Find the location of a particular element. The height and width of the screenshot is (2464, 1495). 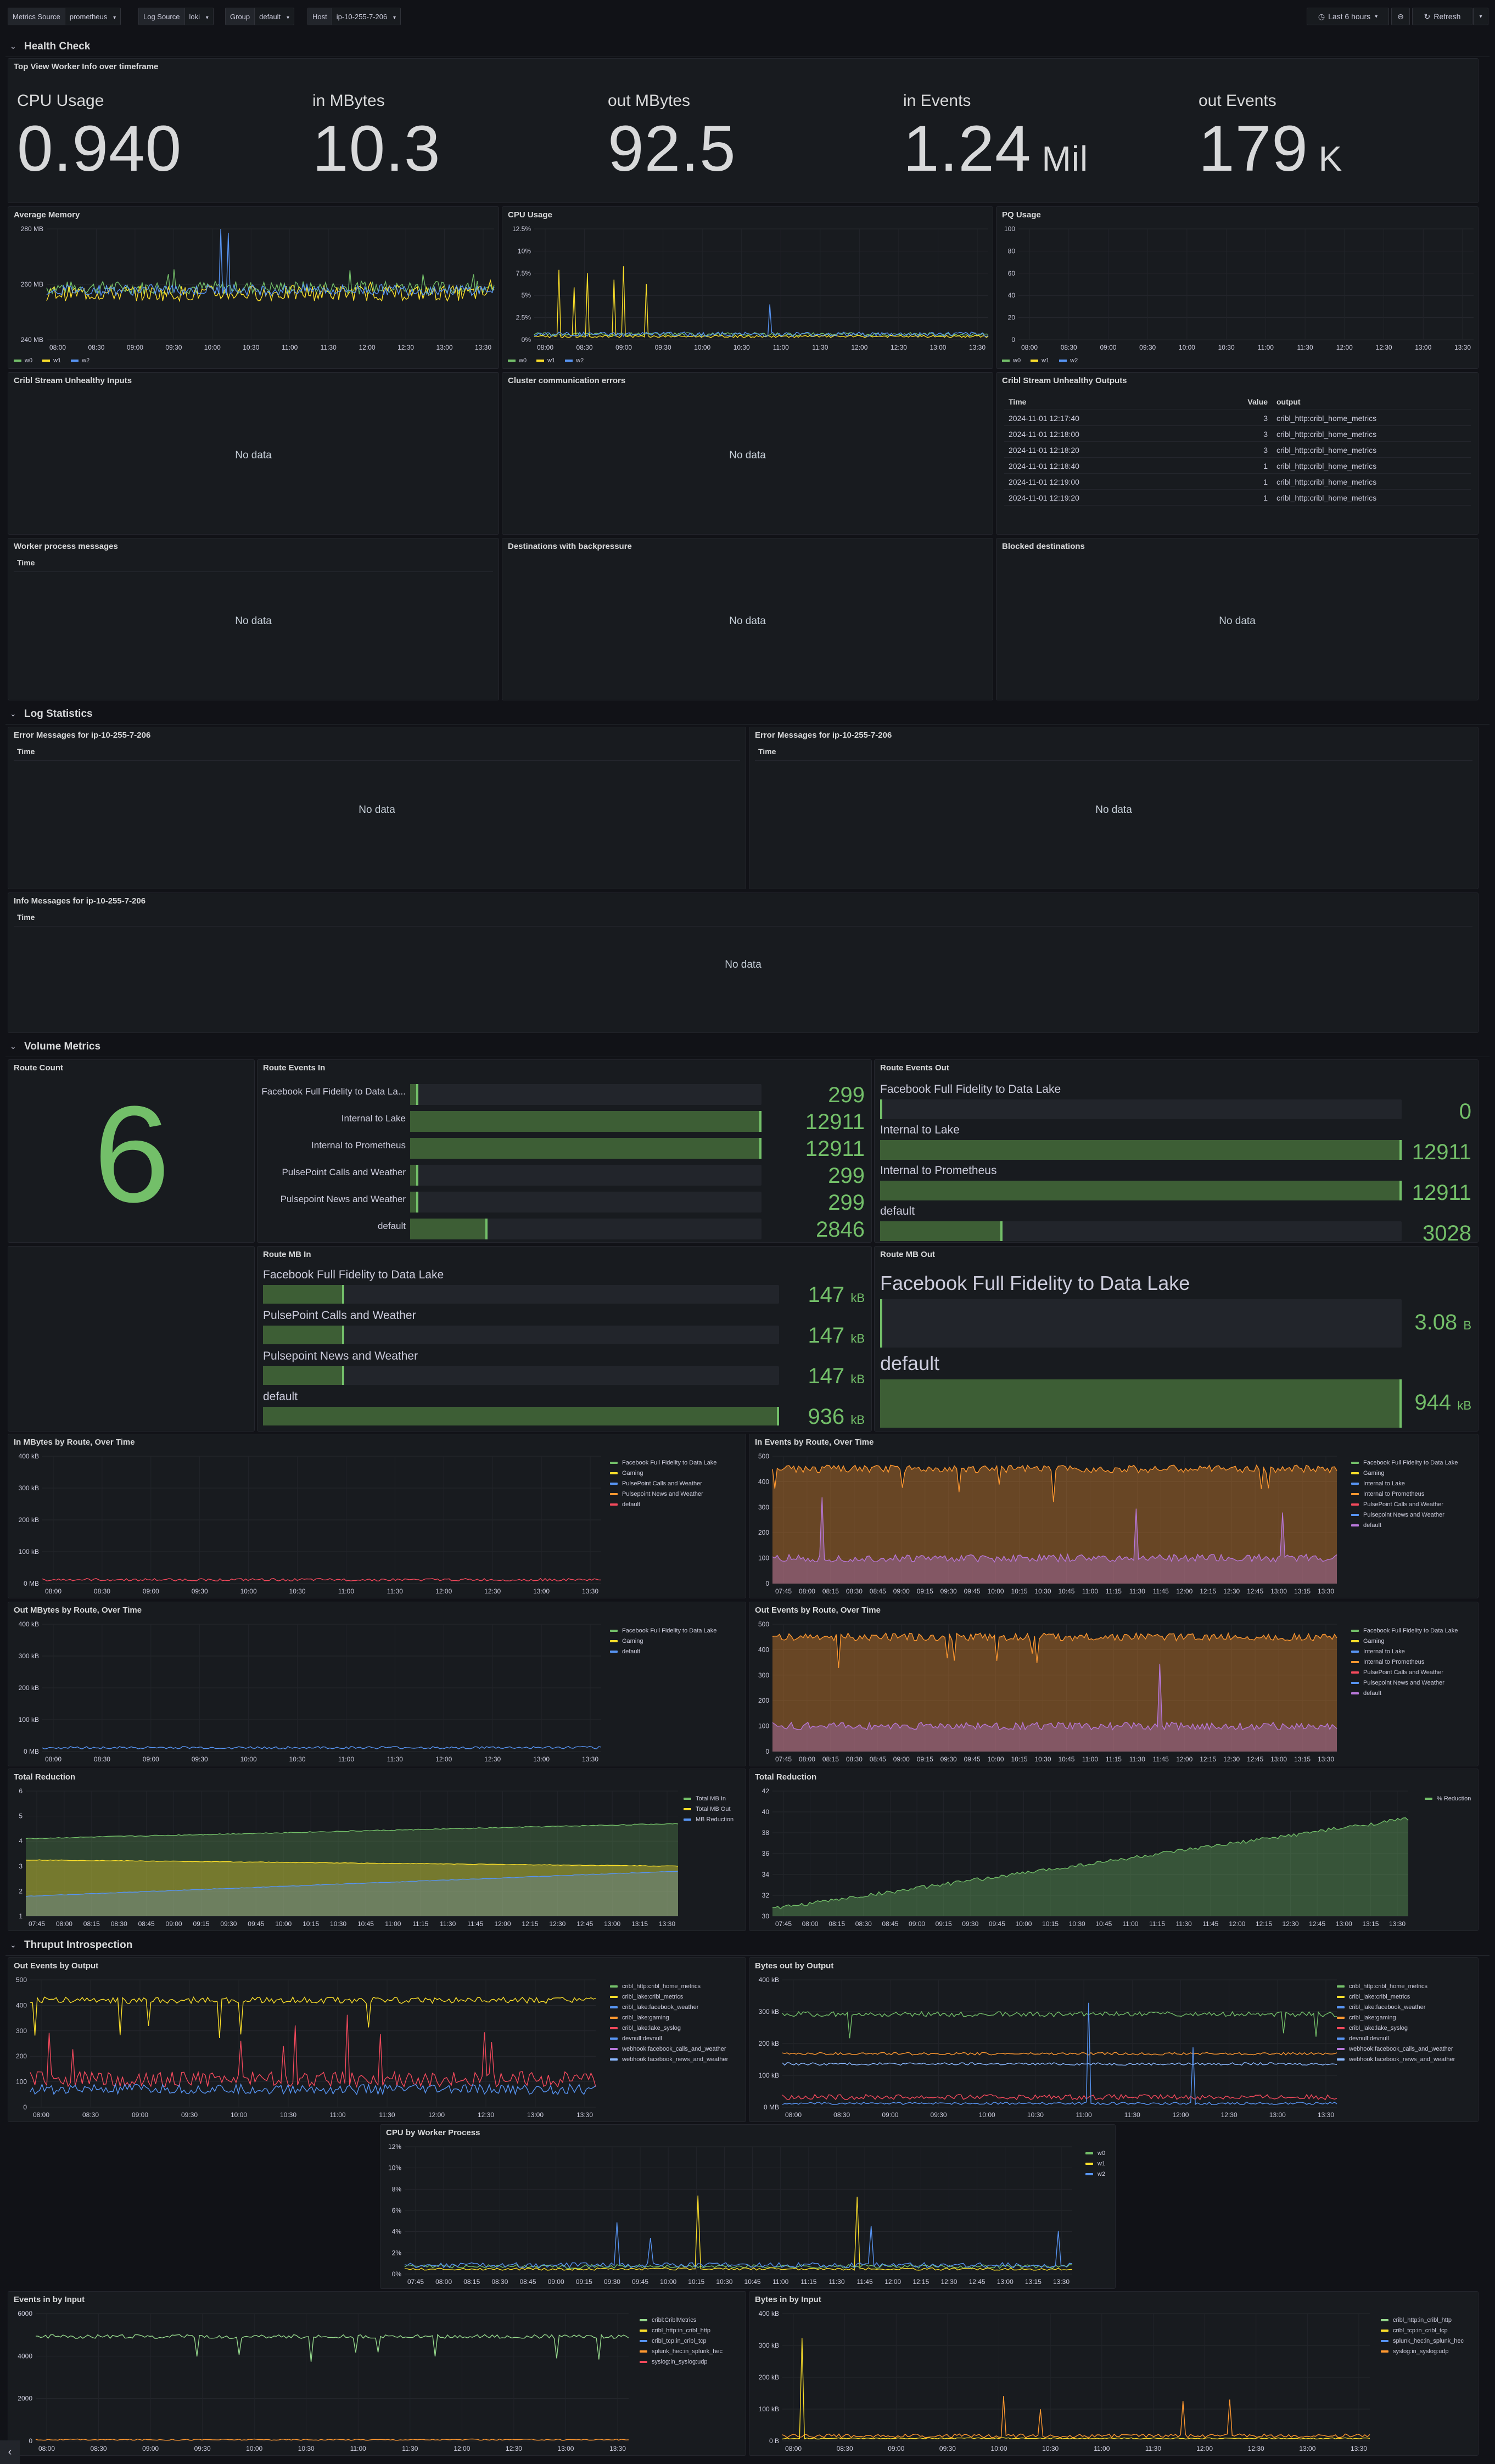

legend-item: Total MB Out is located at coordinates (708, 1809).